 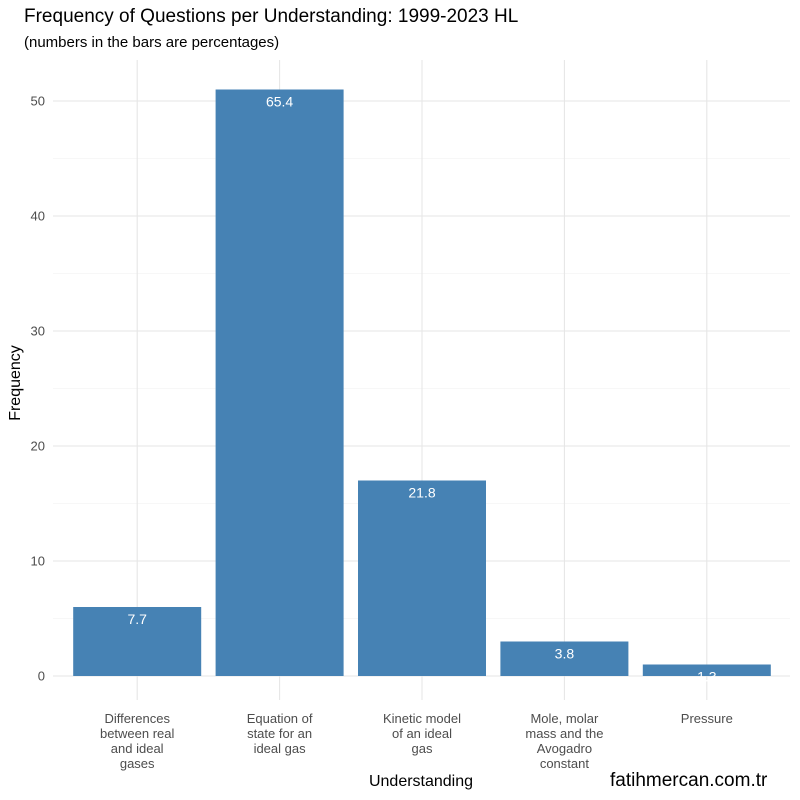 What do you see at coordinates (421, 781) in the screenshot?
I see `x-axis-label: Understanding` at bounding box center [421, 781].